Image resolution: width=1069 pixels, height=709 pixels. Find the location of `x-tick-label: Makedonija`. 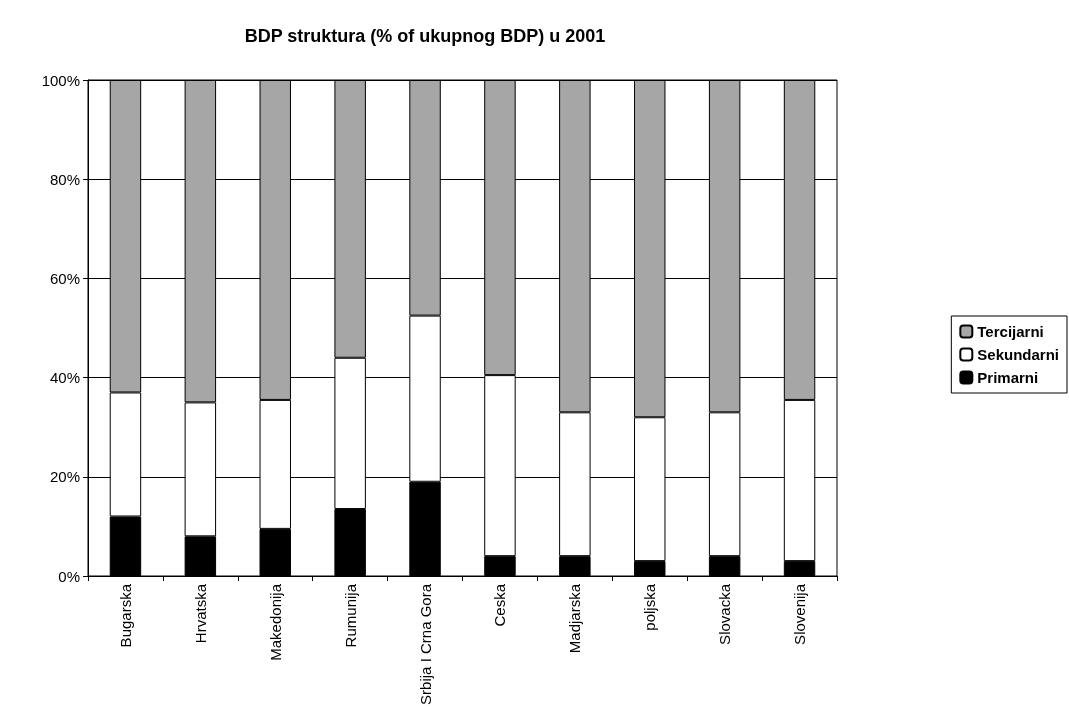

x-tick-label: Makedonija is located at coordinates (275, 622).